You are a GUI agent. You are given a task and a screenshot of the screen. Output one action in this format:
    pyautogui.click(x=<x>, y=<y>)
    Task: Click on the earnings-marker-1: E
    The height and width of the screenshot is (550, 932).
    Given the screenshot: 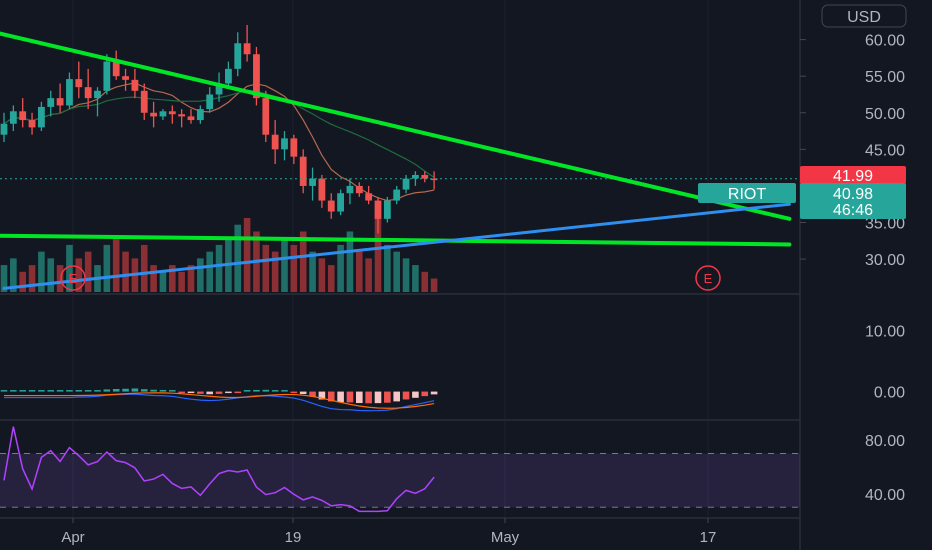 What is the action you would take?
    pyautogui.click(x=73, y=278)
    